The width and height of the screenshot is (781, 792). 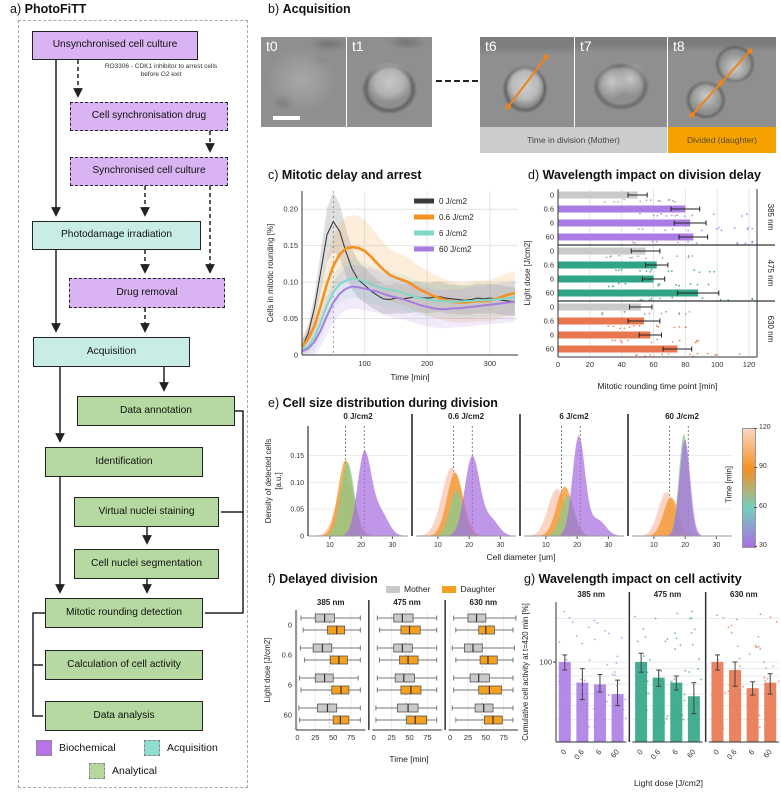 I want to click on x-tick-label: 20, so click(x=469, y=545).